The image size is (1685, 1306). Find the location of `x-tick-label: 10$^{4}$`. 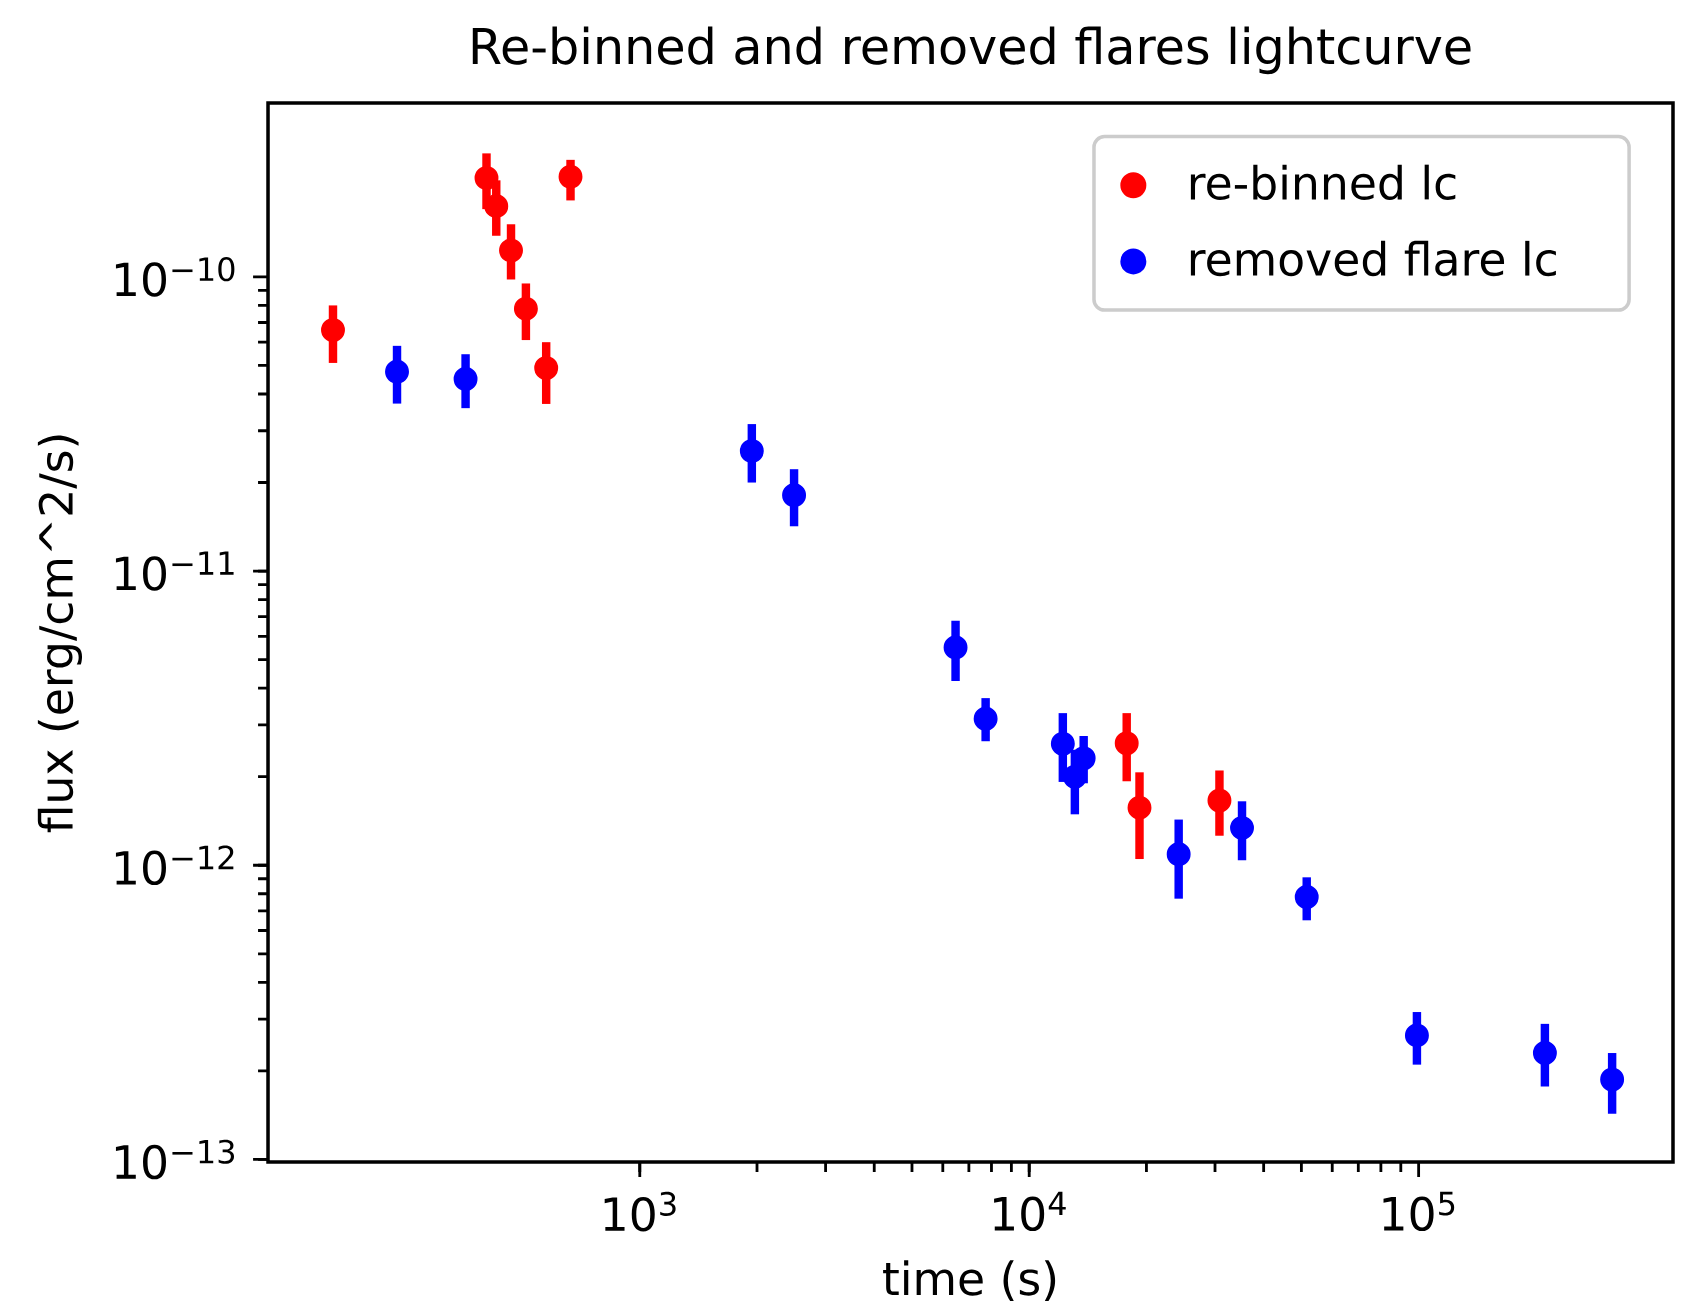

x-tick-label: 10$^{4}$ is located at coordinates (1030, 1211).